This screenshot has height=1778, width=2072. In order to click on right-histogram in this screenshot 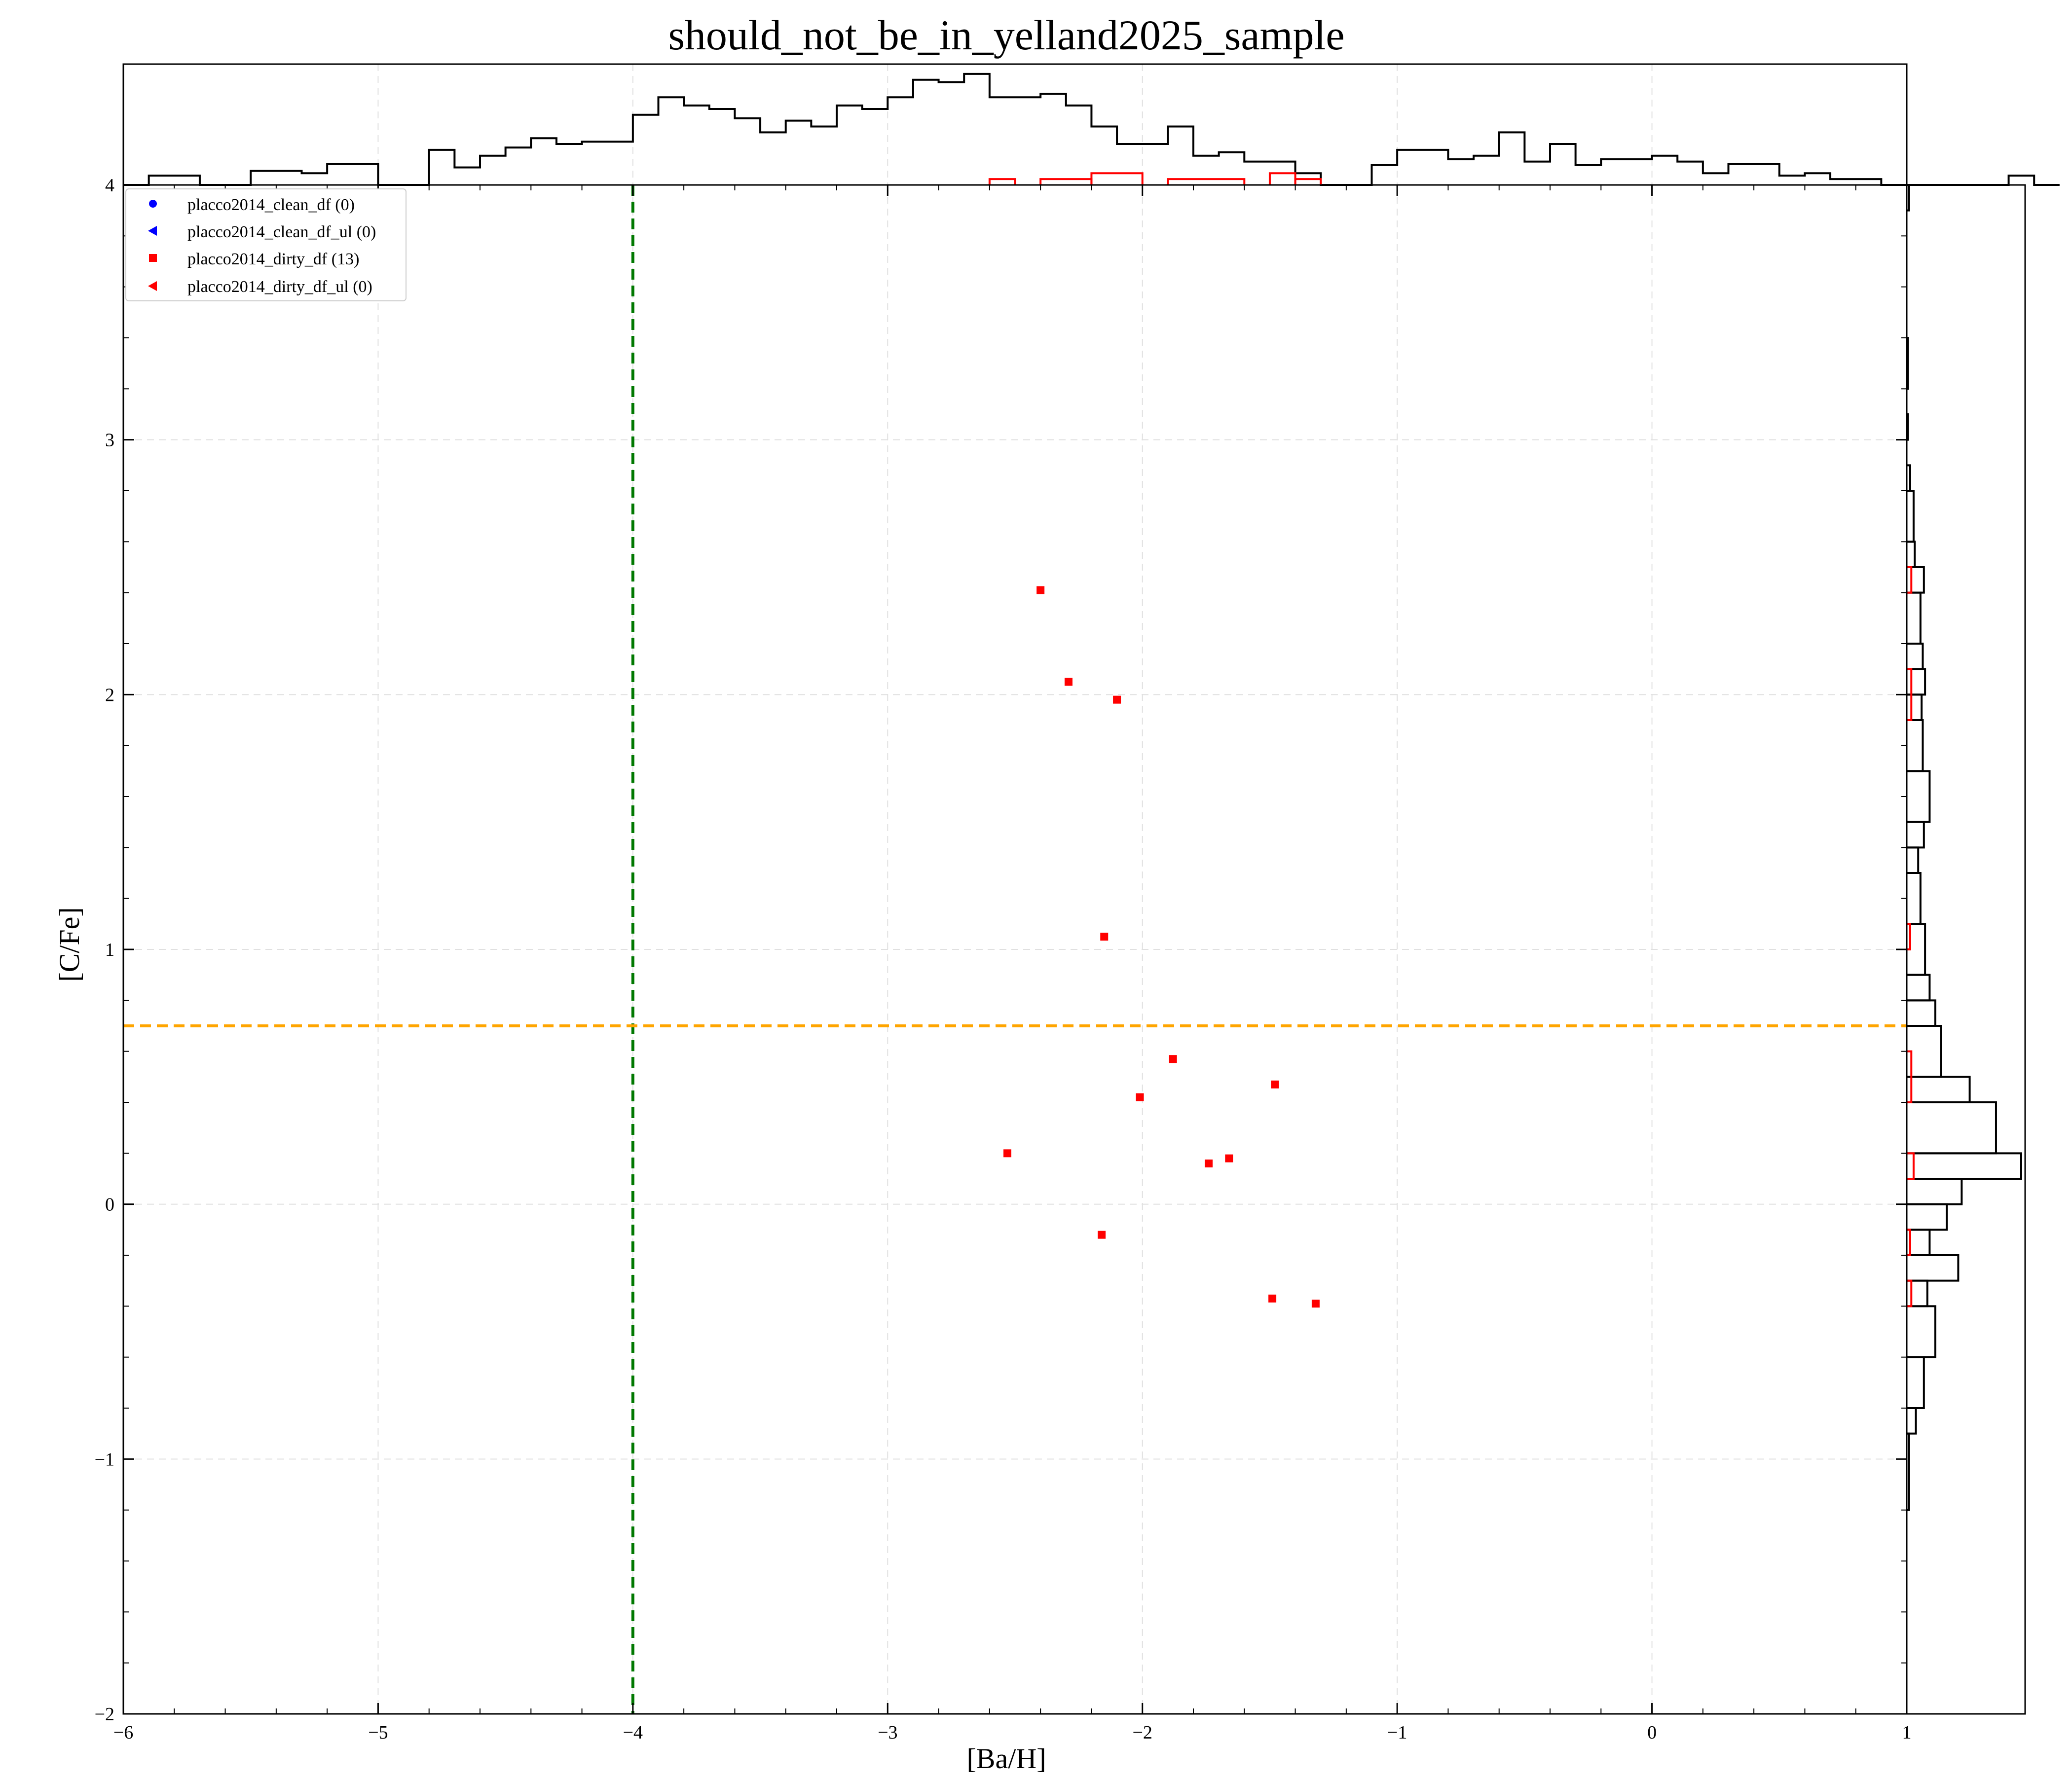, I will do `click(1965, 847)`.